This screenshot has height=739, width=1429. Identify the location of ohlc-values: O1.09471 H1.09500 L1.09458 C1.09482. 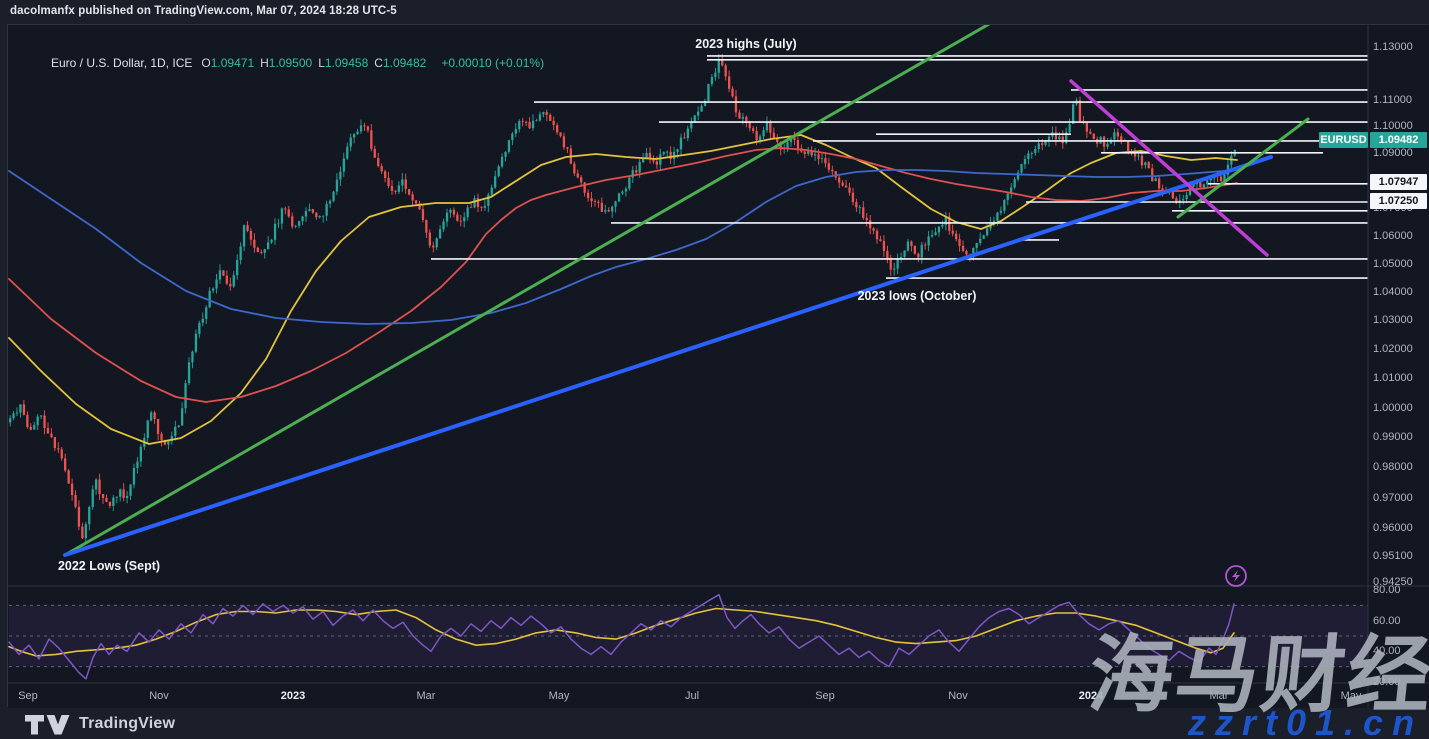
(316, 63).